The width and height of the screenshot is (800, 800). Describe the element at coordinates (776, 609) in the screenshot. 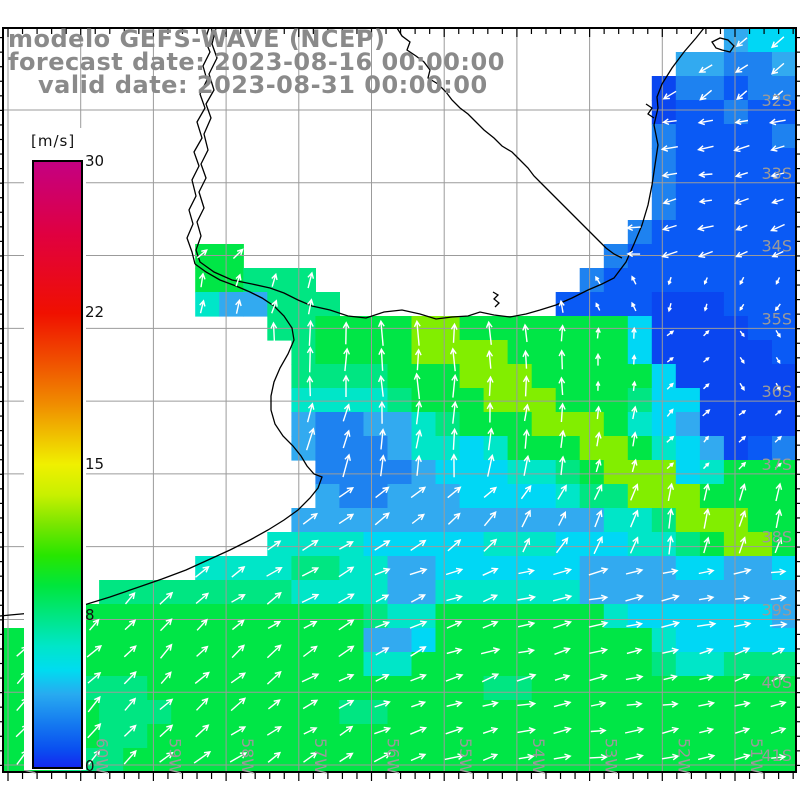

I see `graticule-label: 39S` at that location.